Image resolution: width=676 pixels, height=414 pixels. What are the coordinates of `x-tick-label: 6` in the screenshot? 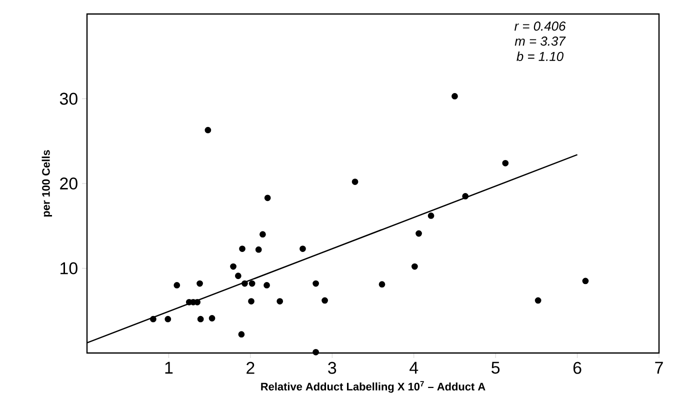 It's located at (577, 368).